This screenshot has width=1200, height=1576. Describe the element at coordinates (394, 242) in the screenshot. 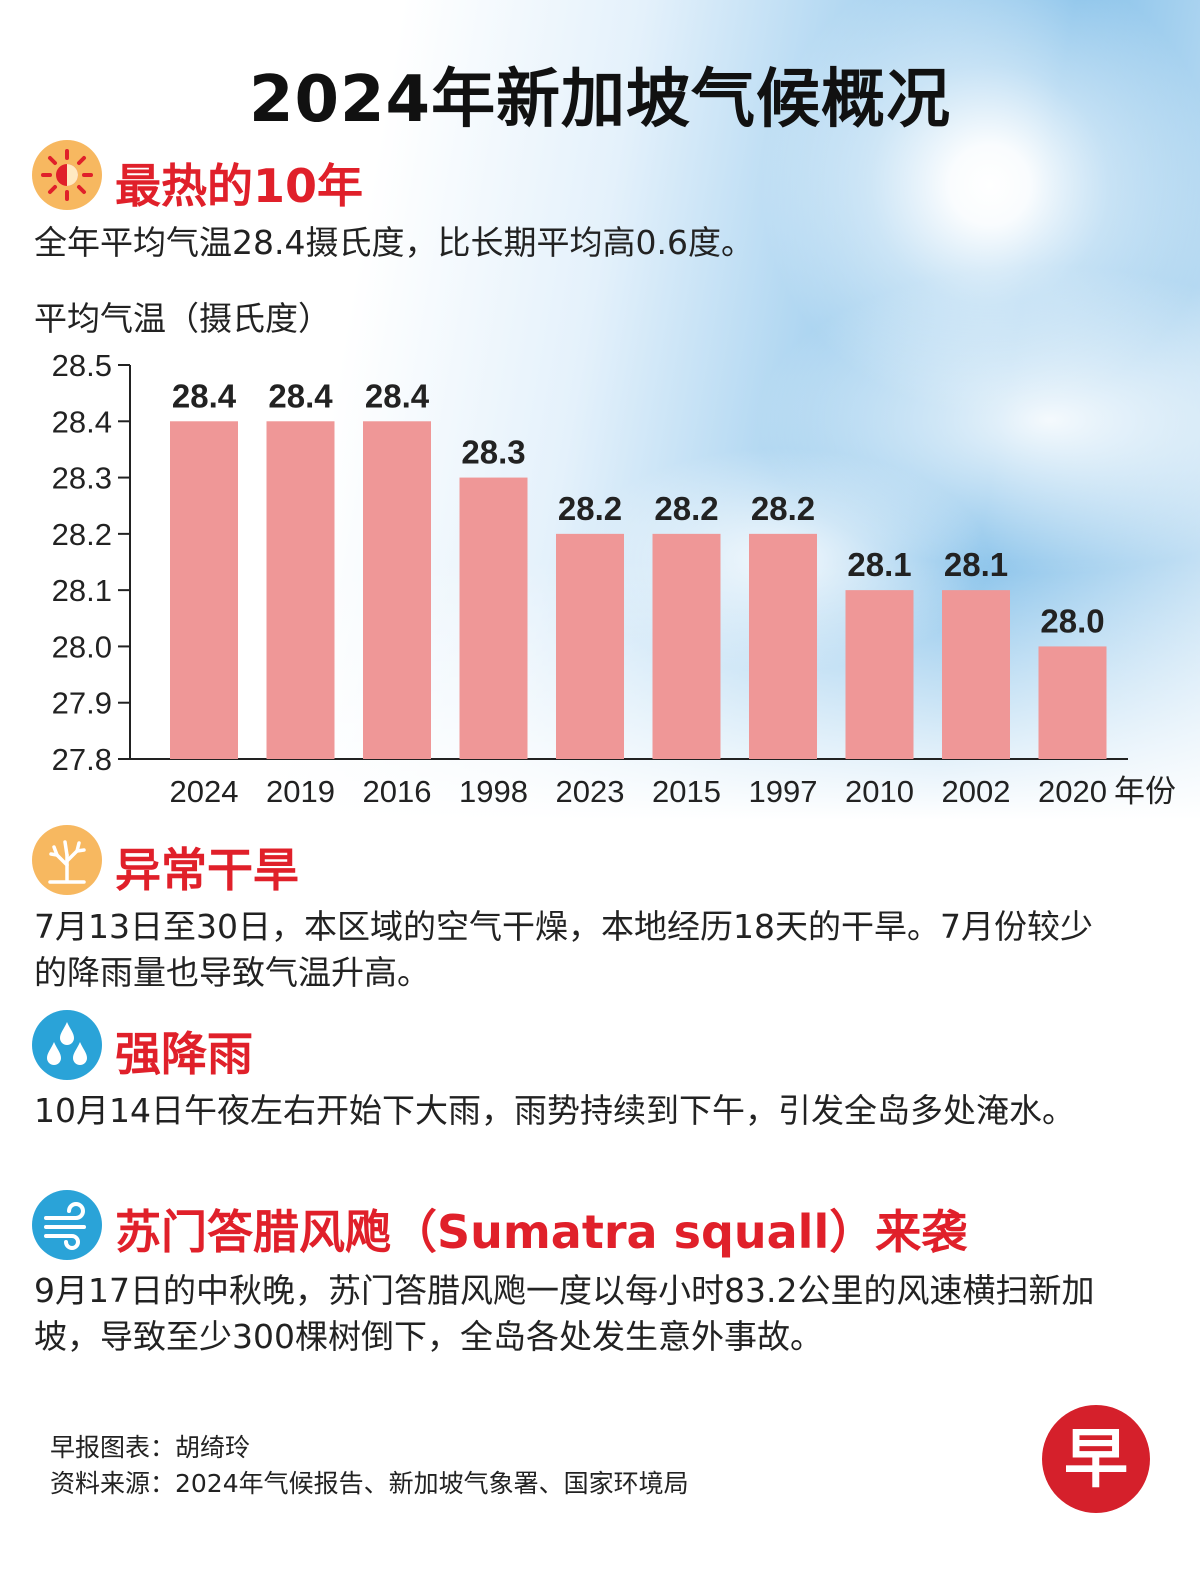

I see `section-text-hottest: 全年平均气温28.4摄氏度，比长期平均高0.6度。` at that location.